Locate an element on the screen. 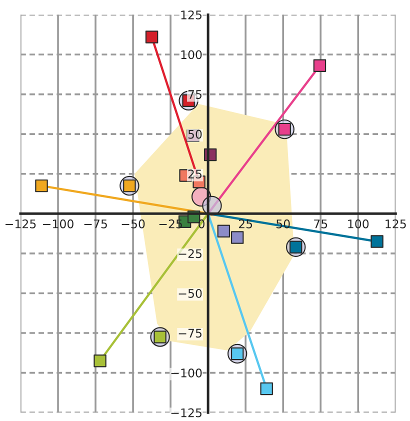  x-tick-label: 75 is located at coordinates (321, 224).